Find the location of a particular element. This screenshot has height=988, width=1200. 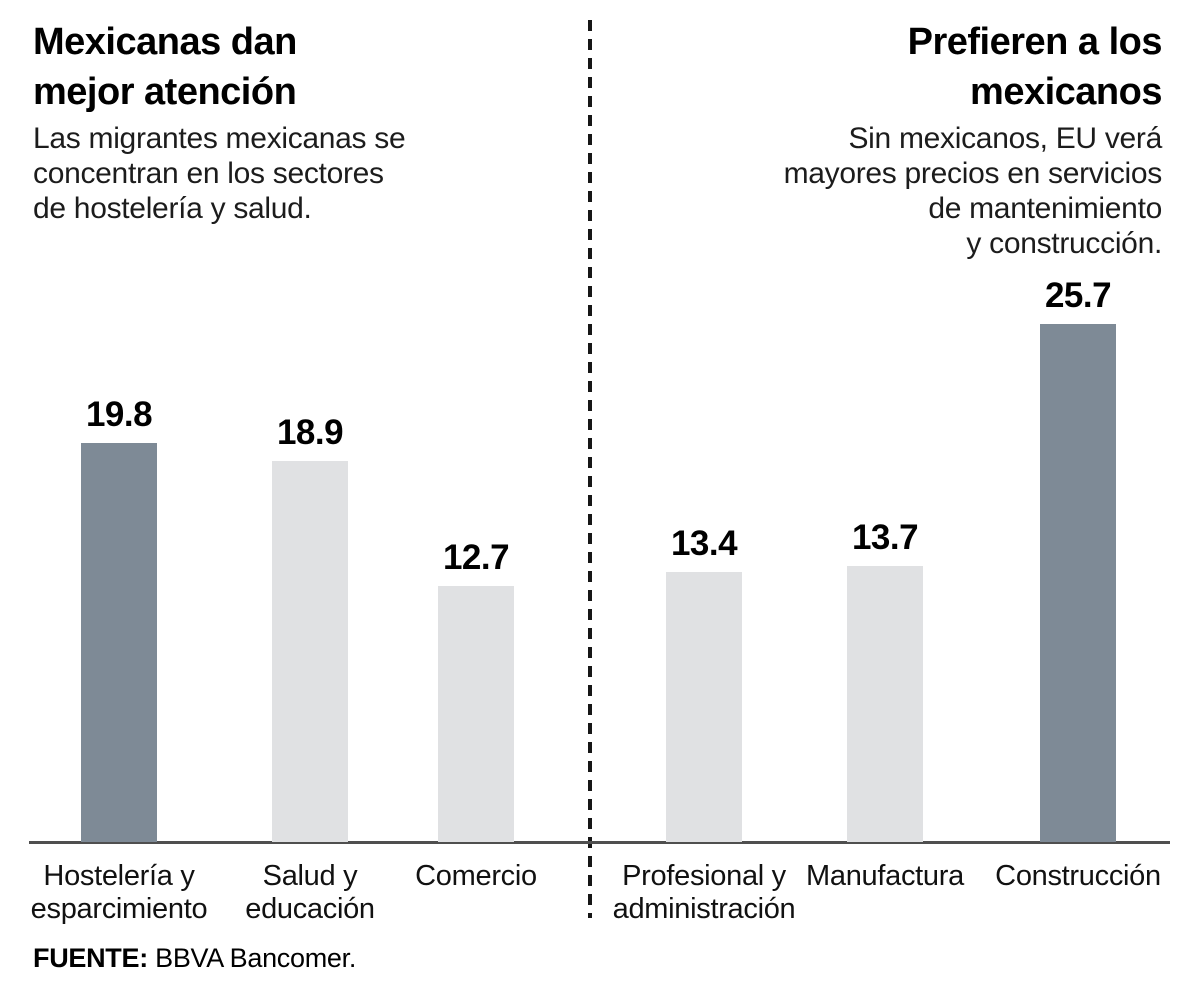

source-text: BBVA Bancomer. is located at coordinates (256, 958).